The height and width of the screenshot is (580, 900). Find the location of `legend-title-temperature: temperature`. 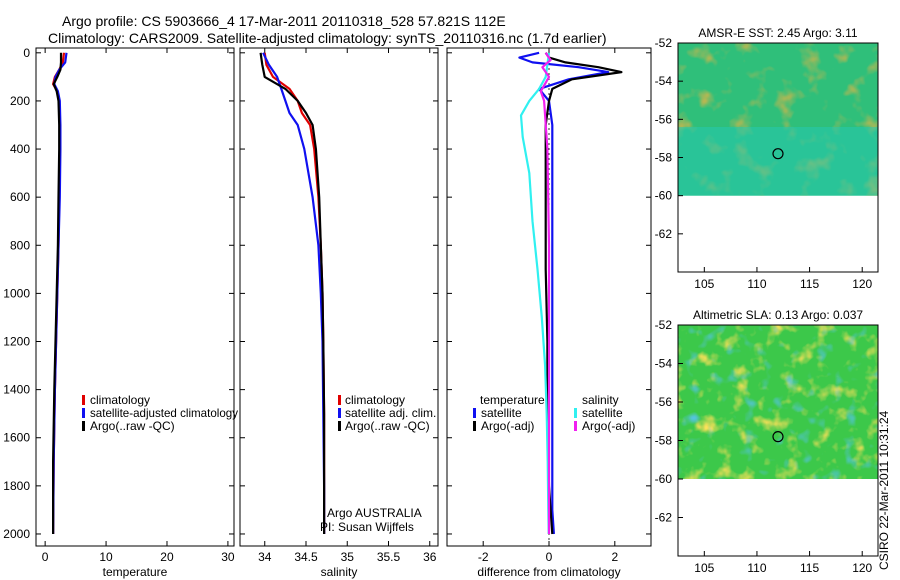

legend-title-temperature: temperature is located at coordinates (512, 400).